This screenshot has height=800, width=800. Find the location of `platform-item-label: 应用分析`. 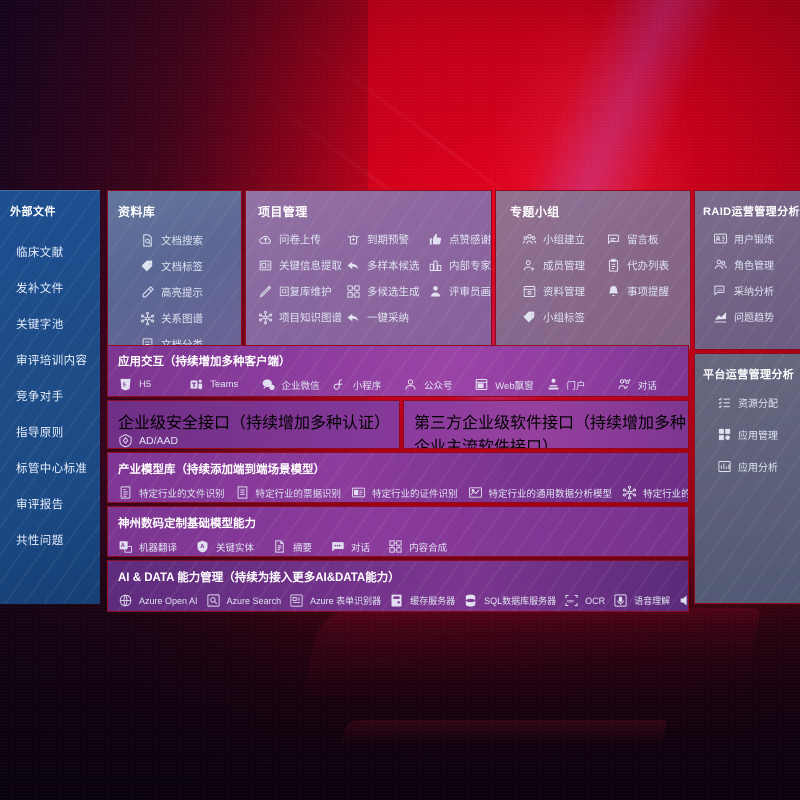

platform-item-label: 应用分析 is located at coordinates (758, 468).